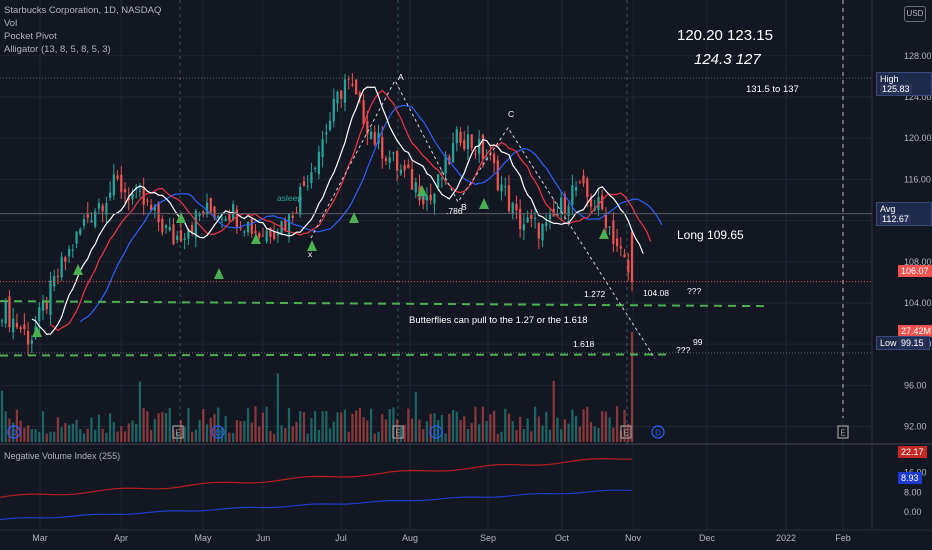  What do you see at coordinates (30, 36) in the screenshot?
I see `legend-pocket-pivot: Pocket Pivot` at bounding box center [30, 36].